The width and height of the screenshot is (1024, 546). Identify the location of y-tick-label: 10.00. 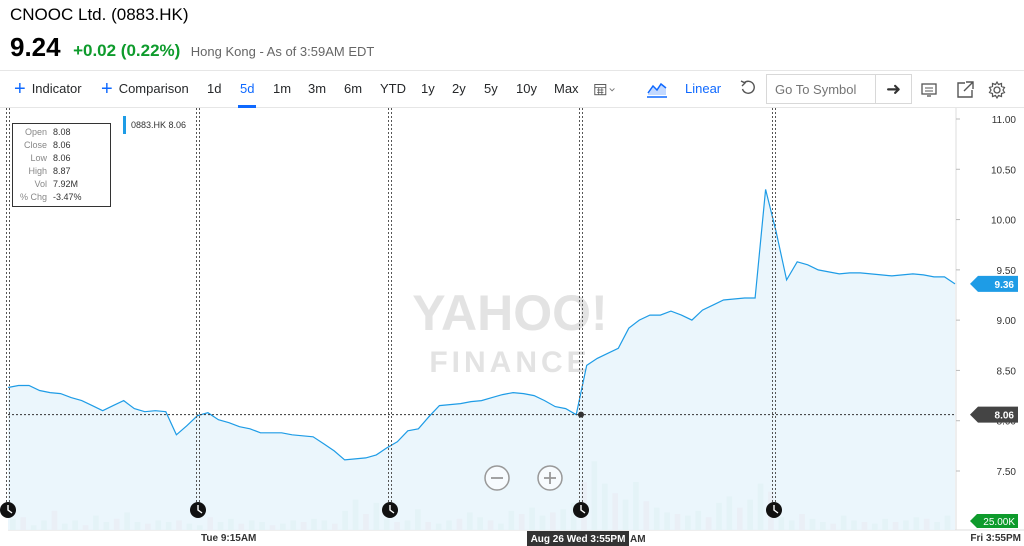
(1003, 221).